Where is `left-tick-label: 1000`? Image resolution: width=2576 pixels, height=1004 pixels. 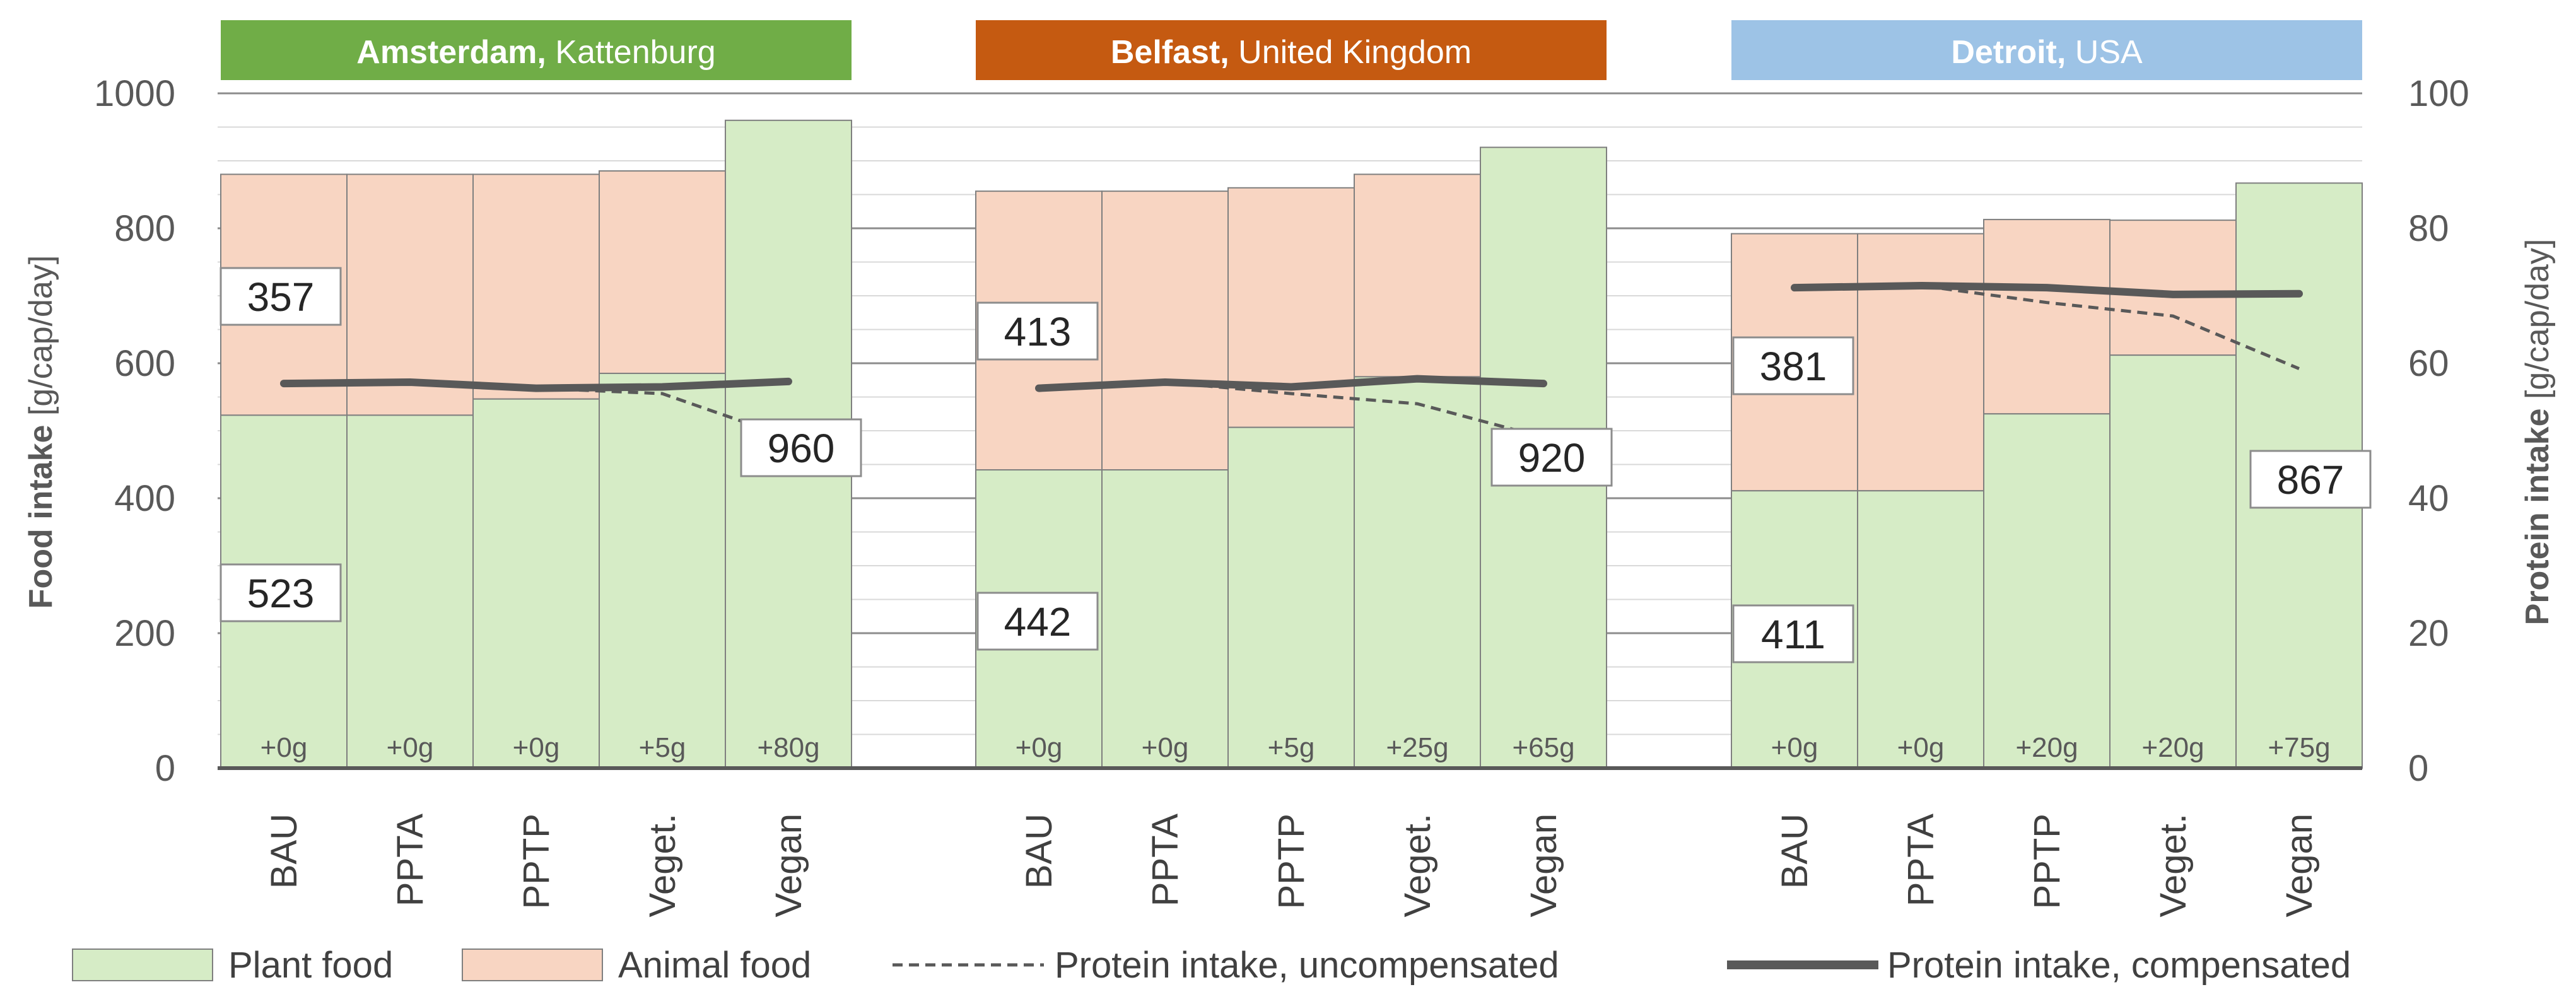 left-tick-label: 1000 is located at coordinates (134, 93).